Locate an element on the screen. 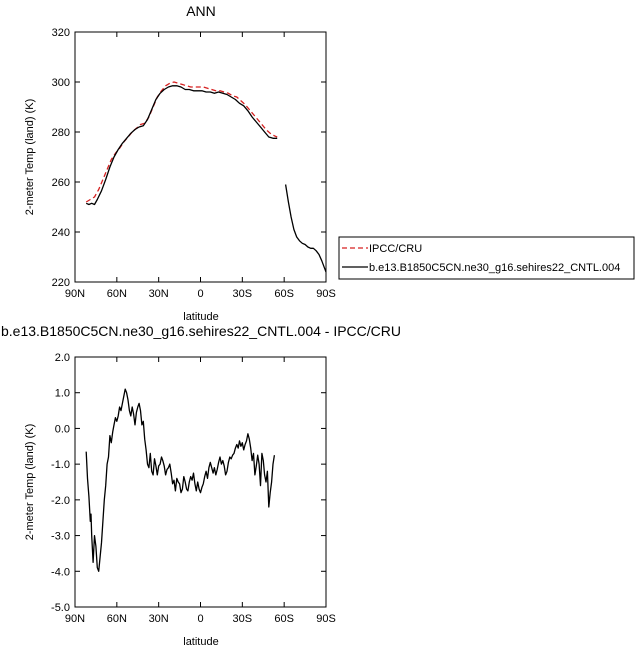 This screenshot has width=639, height=652. top-title: ANN is located at coordinates (201, 11).